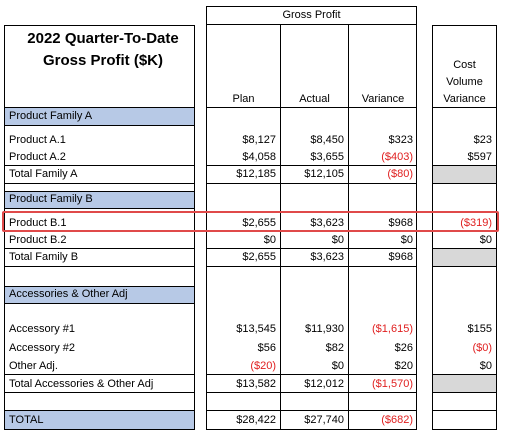 Image resolution: width=510 pixels, height=441 pixels. What do you see at coordinates (383, 99) in the screenshot?
I see `header-variance: Variance` at bounding box center [383, 99].